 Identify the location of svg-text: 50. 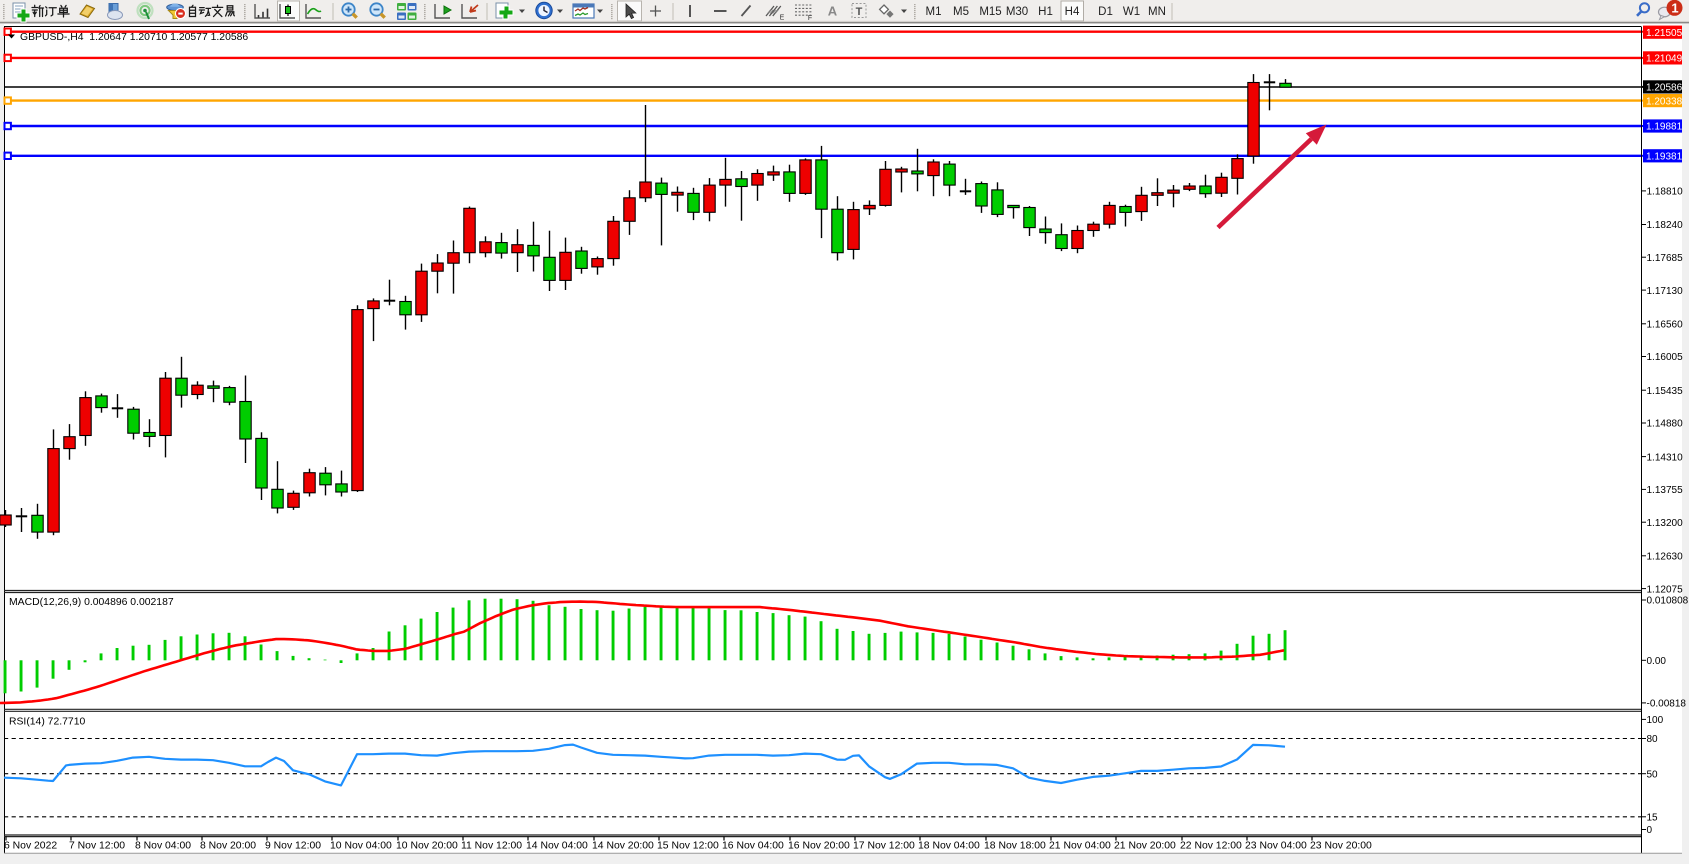
(1653, 774).